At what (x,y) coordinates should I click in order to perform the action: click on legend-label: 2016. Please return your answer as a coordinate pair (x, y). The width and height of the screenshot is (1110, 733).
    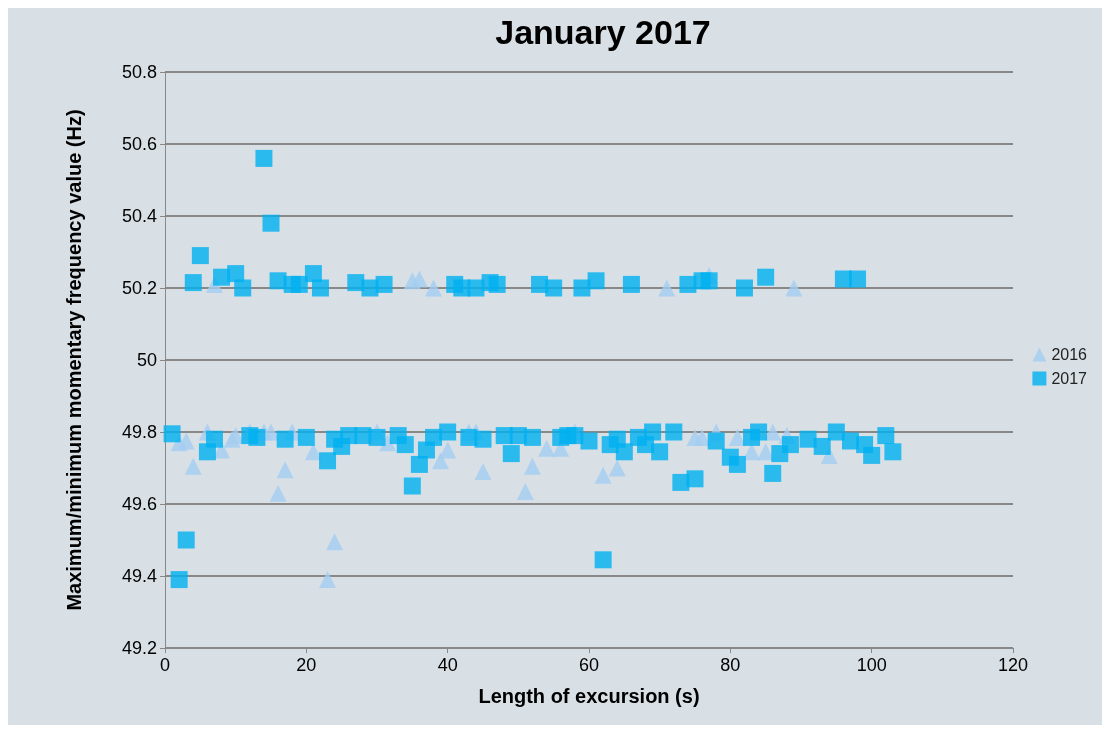
    Looking at the image, I should click on (1069, 354).